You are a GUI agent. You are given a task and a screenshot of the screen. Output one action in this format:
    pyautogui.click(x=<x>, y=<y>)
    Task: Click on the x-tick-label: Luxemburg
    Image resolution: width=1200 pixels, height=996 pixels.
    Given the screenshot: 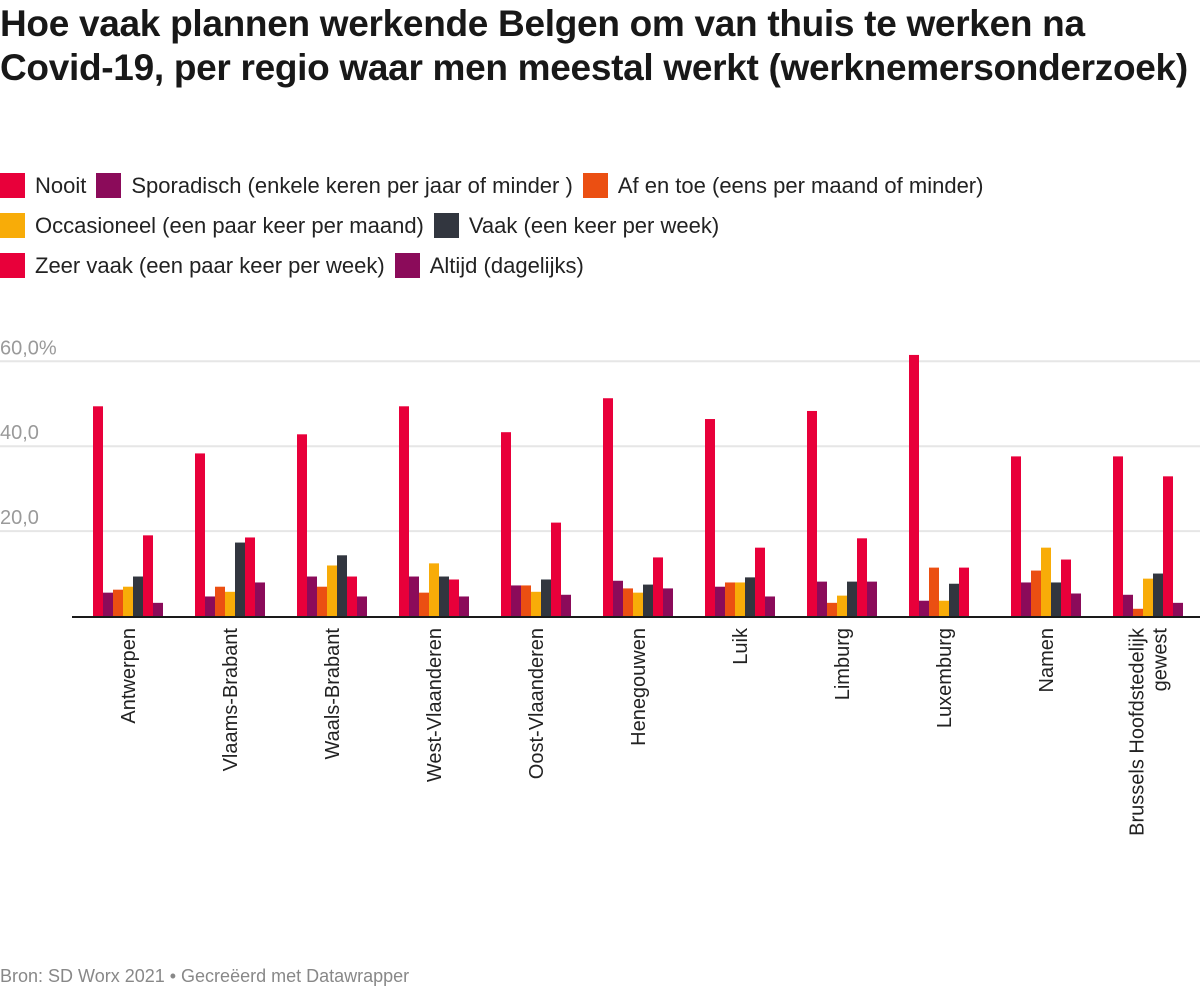 What is the action you would take?
    pyautogui.click(x=945, y=678)
    